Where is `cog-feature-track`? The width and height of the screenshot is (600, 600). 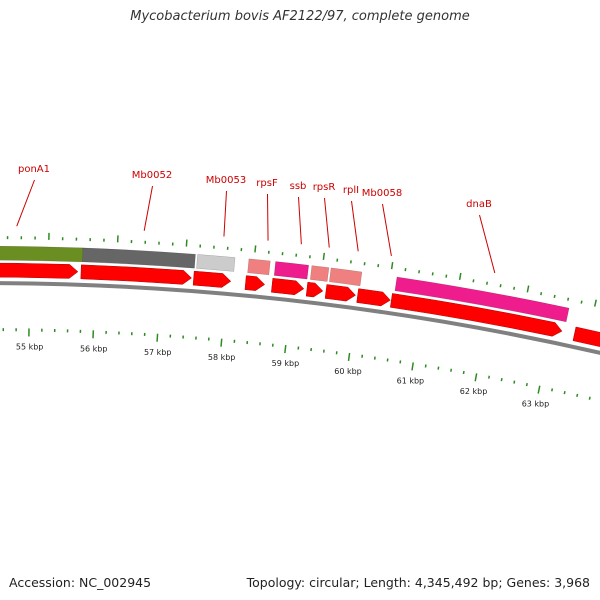 cog-feature-track is located at coordinates (285, 284).